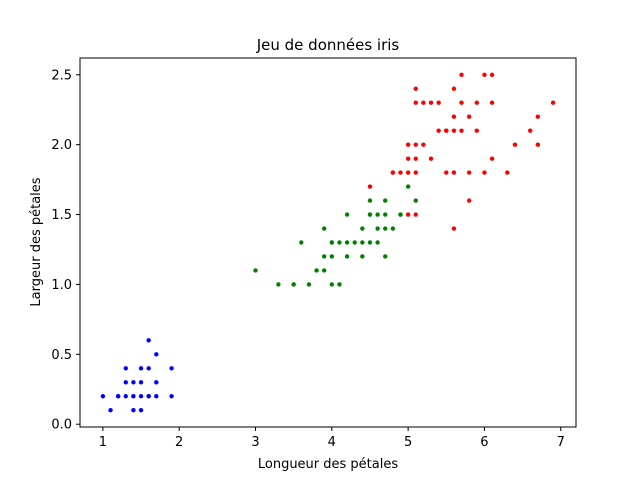 Image resolution: width=640 pixels, height=480 pixels. Describe the element at coordinates (561, 442) in the screenshot. I see `x-tick-label: 7` at that location.